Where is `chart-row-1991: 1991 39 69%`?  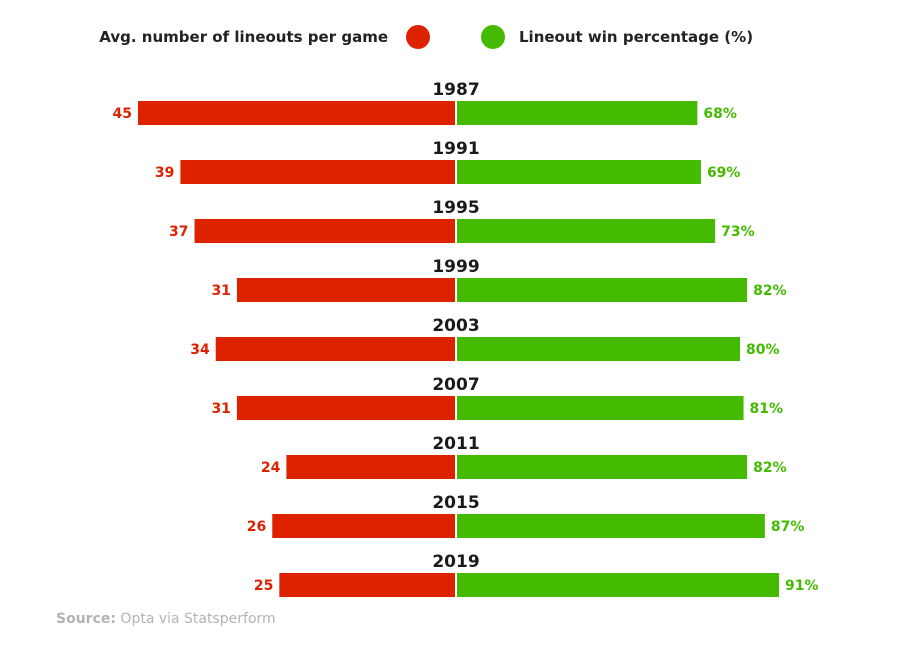 chart-row-1991: 1991 39 69% is located at coordinates (448, 161).